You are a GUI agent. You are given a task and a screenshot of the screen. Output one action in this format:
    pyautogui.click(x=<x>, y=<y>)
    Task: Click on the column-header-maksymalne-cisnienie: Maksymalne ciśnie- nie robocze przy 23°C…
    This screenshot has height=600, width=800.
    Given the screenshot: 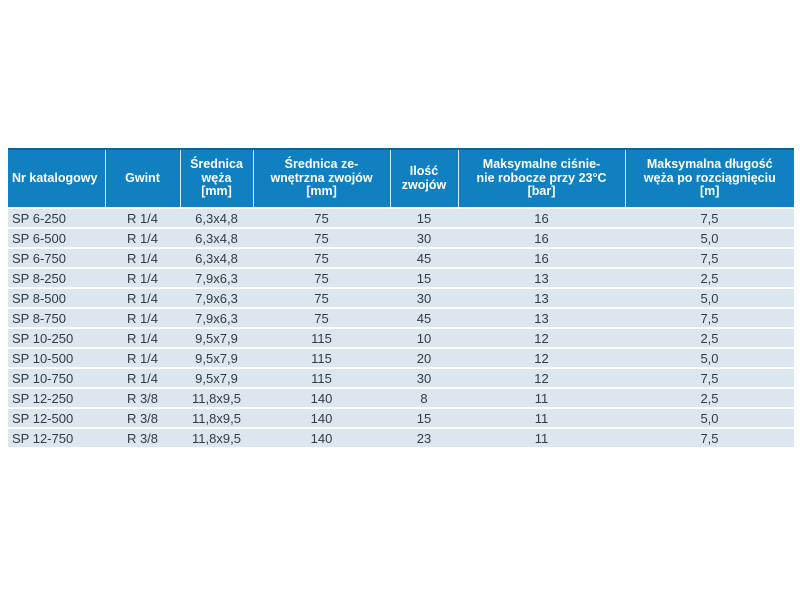 What is the action you would take?
    pyautogui.click(x=541, y=178)
    